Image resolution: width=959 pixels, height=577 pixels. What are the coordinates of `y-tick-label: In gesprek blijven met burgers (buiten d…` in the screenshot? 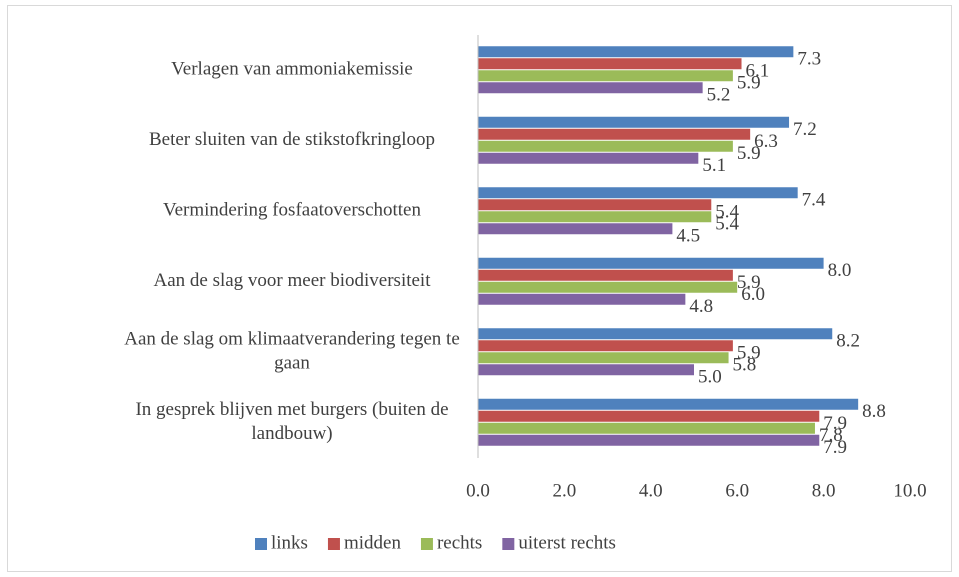 It's located at (291, 421).